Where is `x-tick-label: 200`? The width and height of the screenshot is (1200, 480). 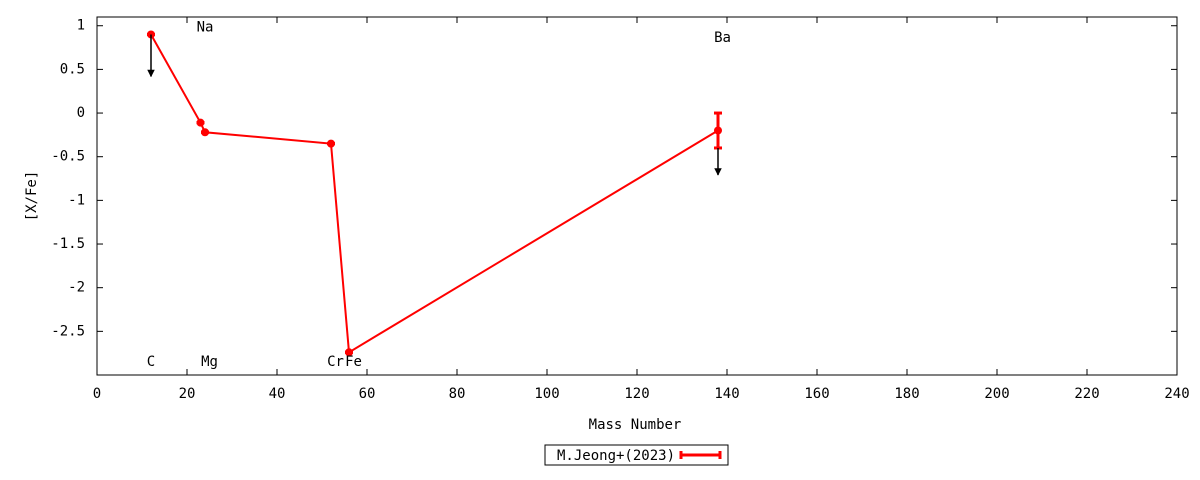 x-tick-label: 200 is located at coordinates (996, 394).